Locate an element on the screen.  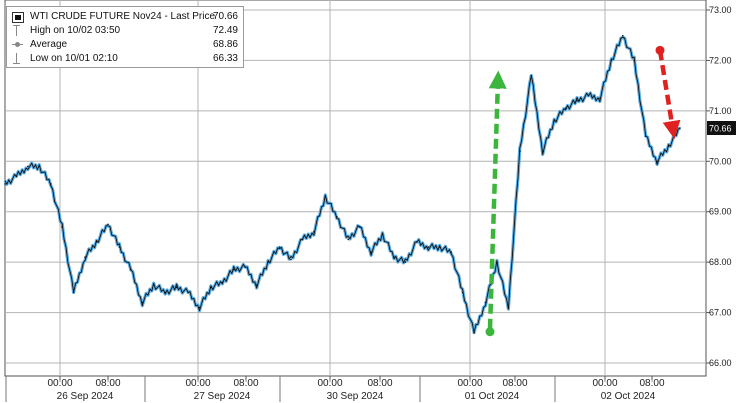
legend-label: High on 10/02 03:50 is located at coordinates (75, 30).